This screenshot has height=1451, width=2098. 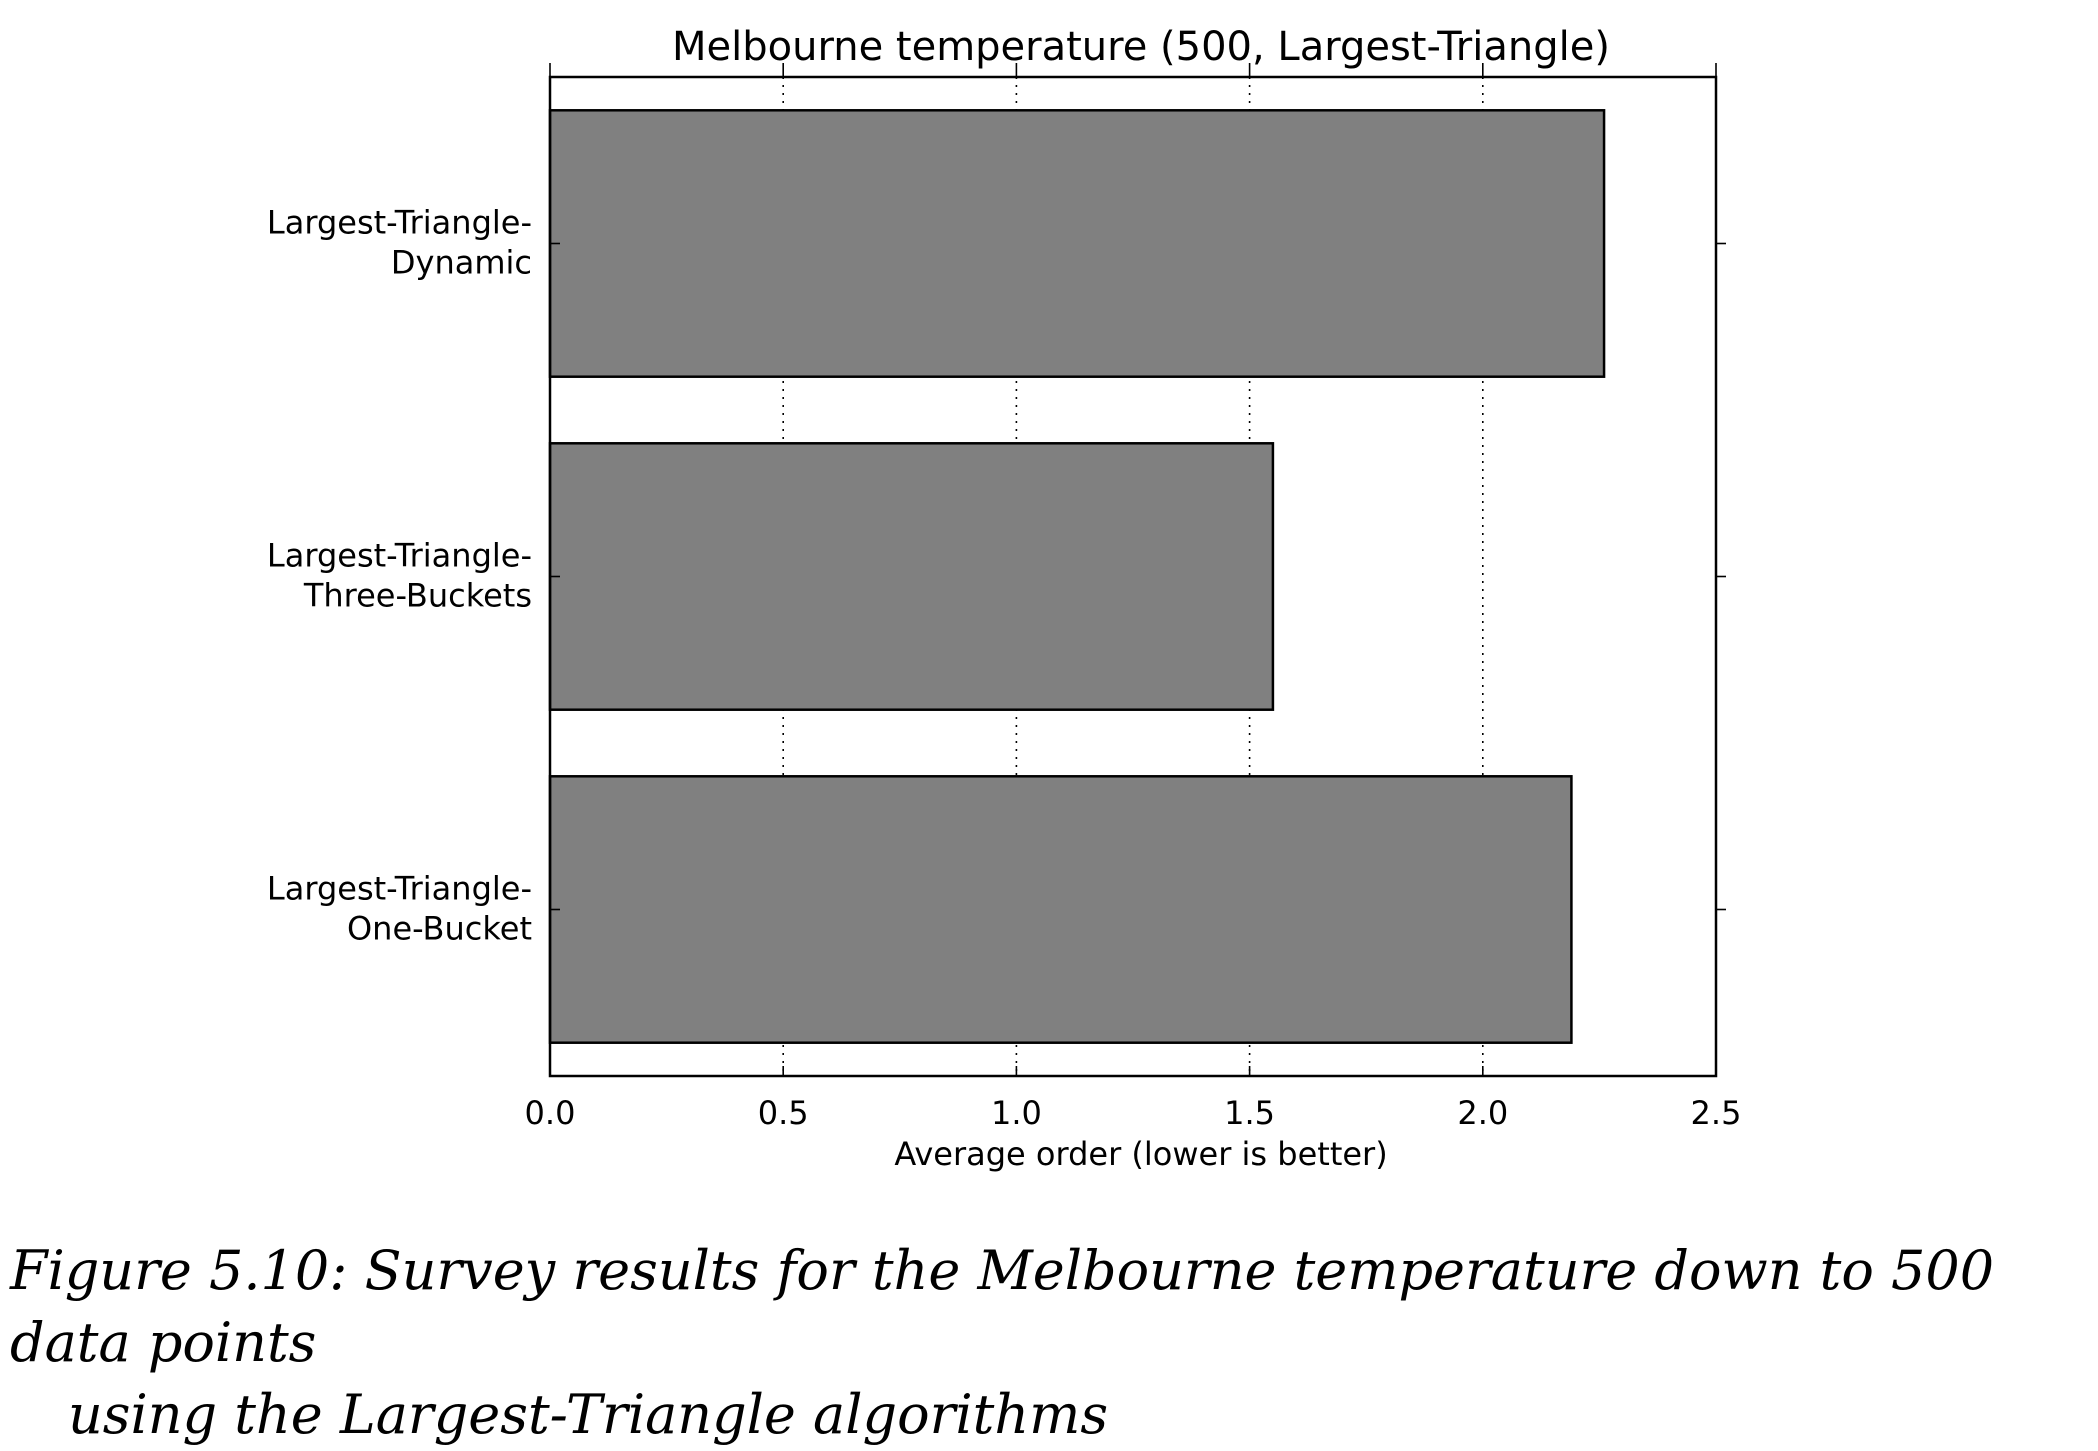 I want to click on x-tick-labels: 0.0 0.5 1.0 1.5 2.0 2.5, so click(x=1133, y=1113).